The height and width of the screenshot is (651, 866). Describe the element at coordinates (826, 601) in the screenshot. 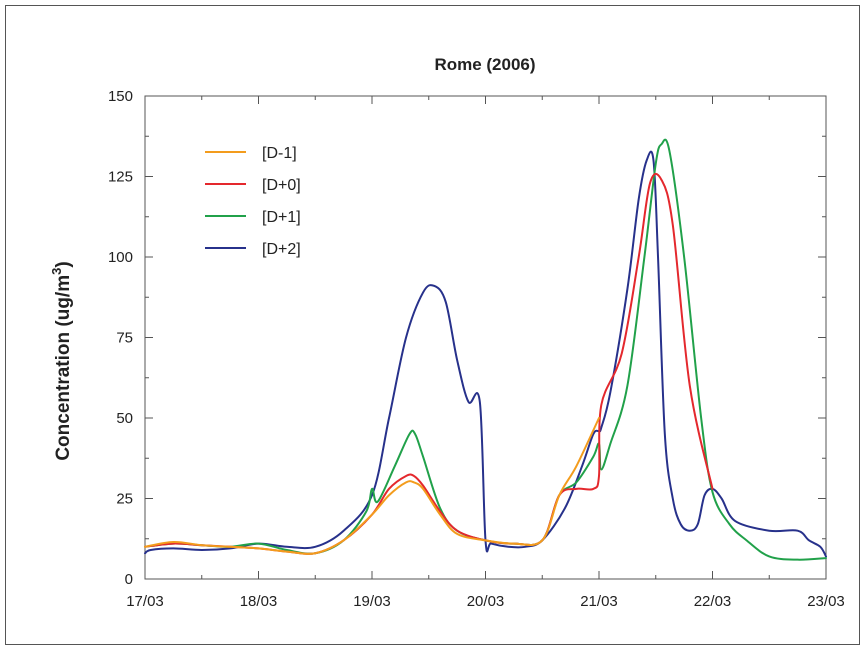

I see `x-tick-label: 23/03` at that location.